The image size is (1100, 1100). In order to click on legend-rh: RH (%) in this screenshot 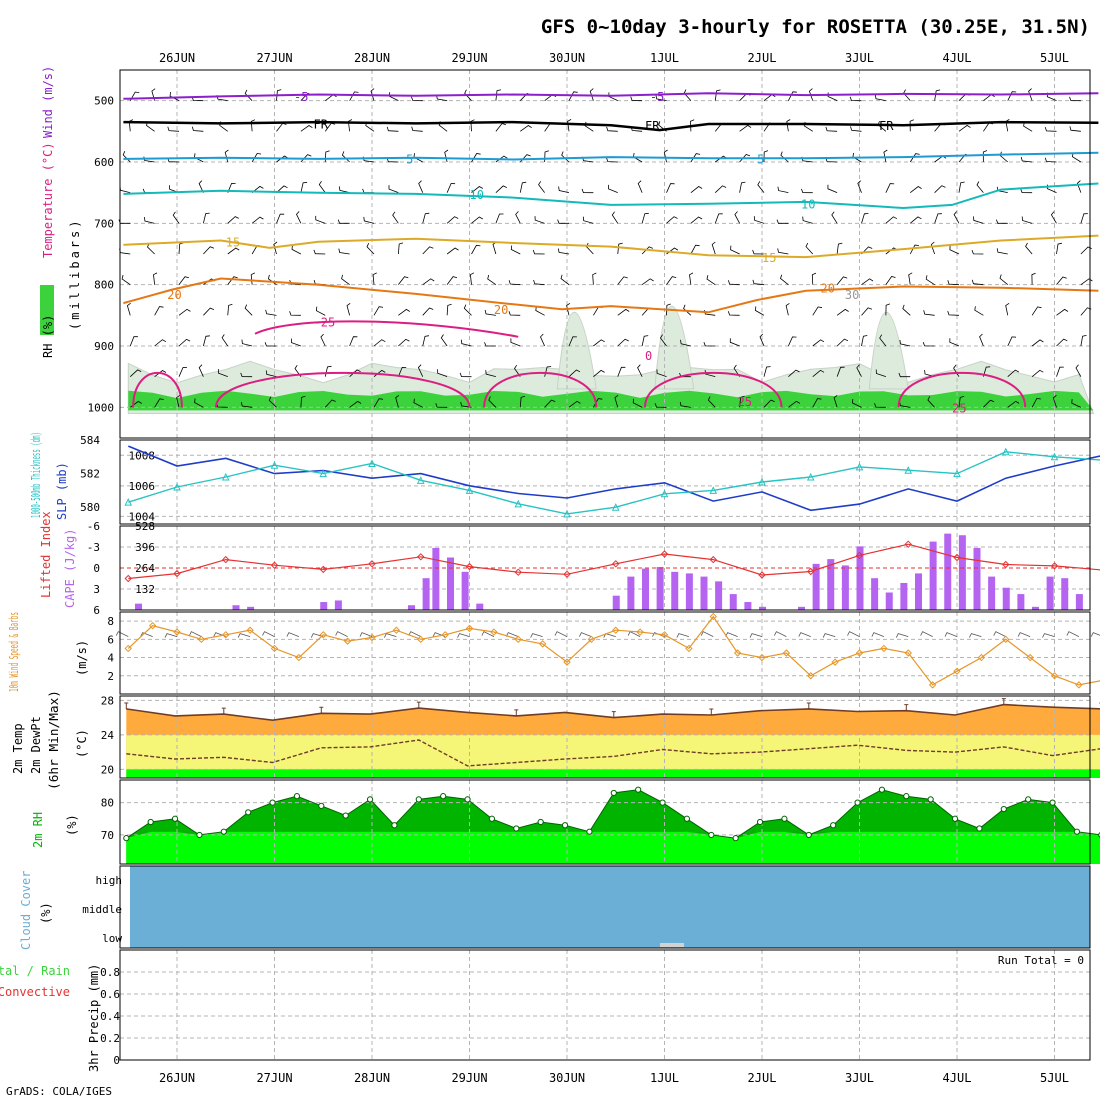, I will do `click(48, 336)`.